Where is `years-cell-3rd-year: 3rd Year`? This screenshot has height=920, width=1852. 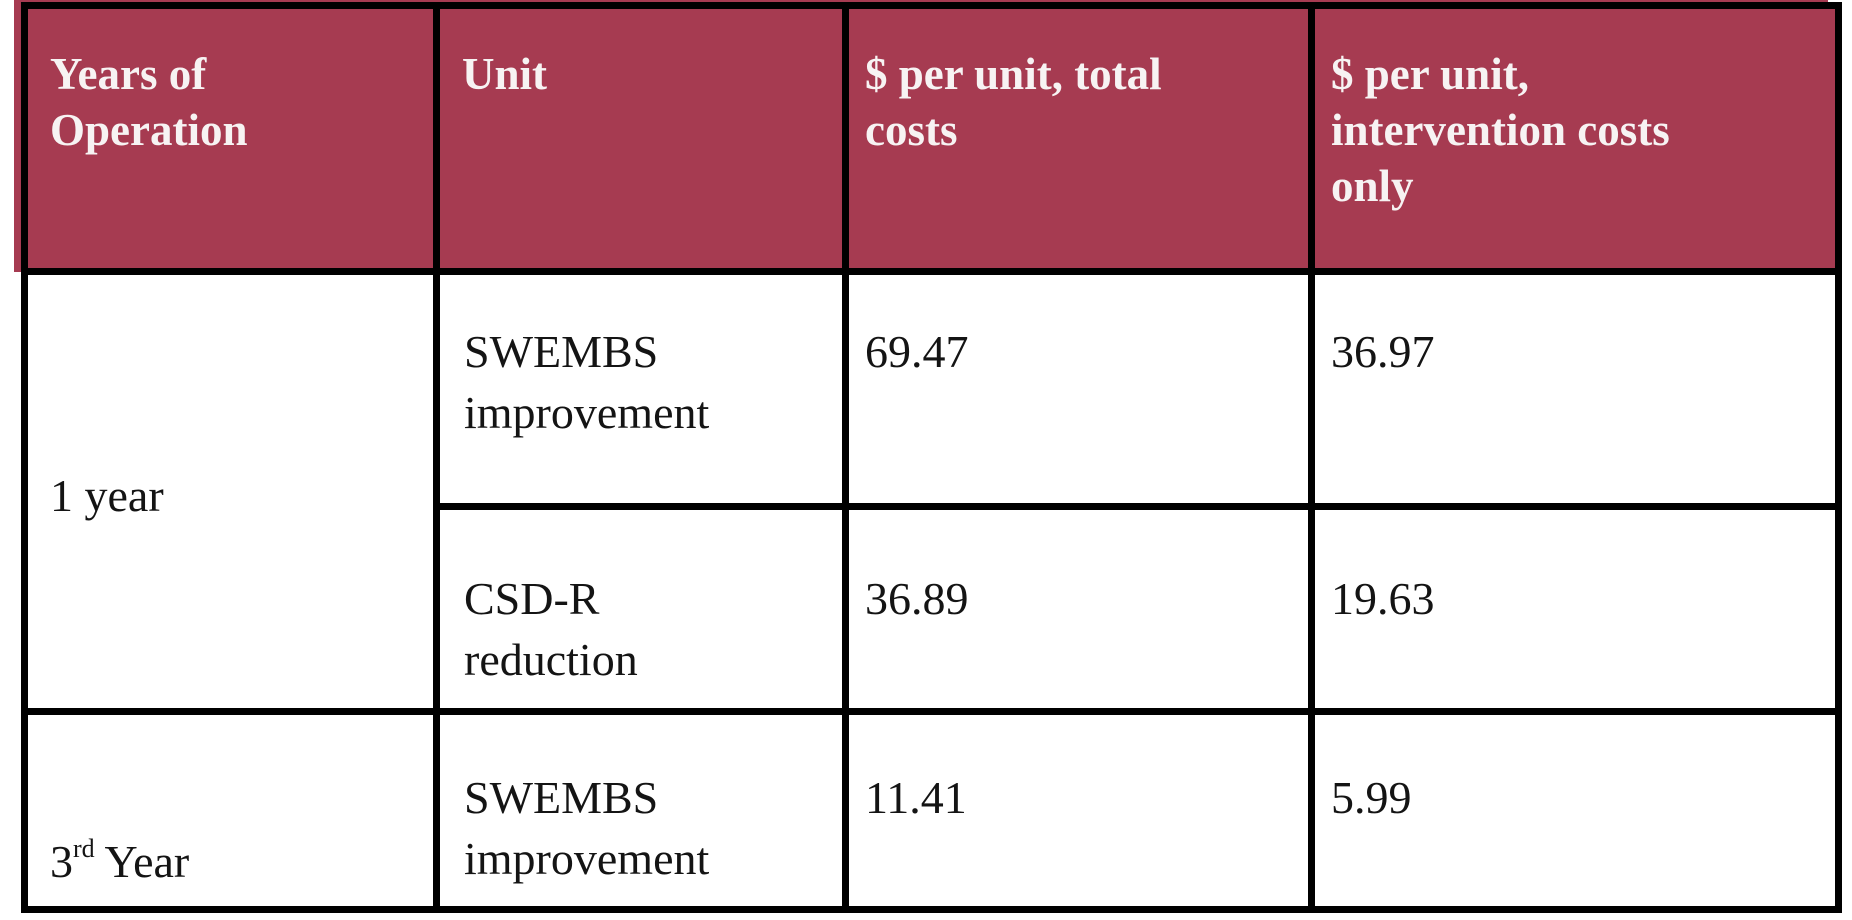 years-cell-3rd-year: 3rd Year is located at coordinates (230, 810).